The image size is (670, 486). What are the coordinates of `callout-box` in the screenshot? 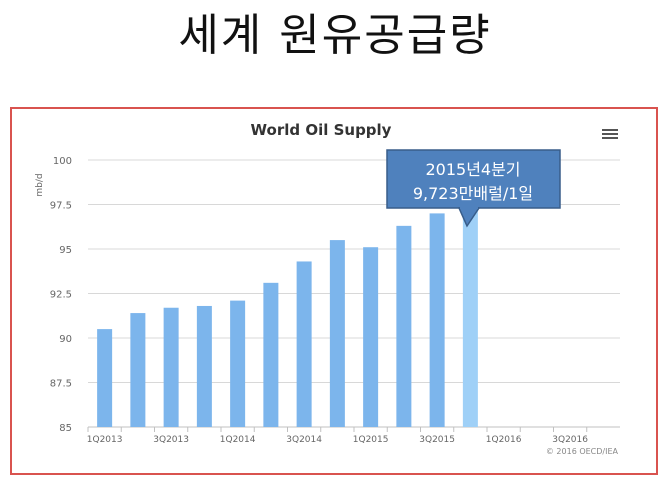 It's located at (473, 179).